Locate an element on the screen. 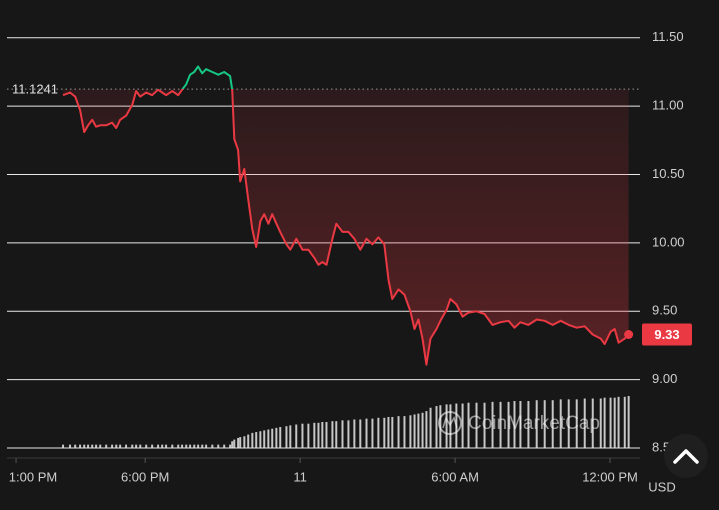  reference-label: 11.1241 is located at coordinates (35, 89).